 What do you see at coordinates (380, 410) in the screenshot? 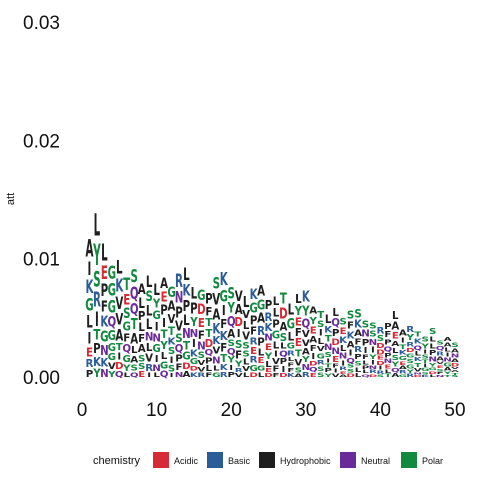
I see `x-tick-label: 40` at bounding box center [380, 410].